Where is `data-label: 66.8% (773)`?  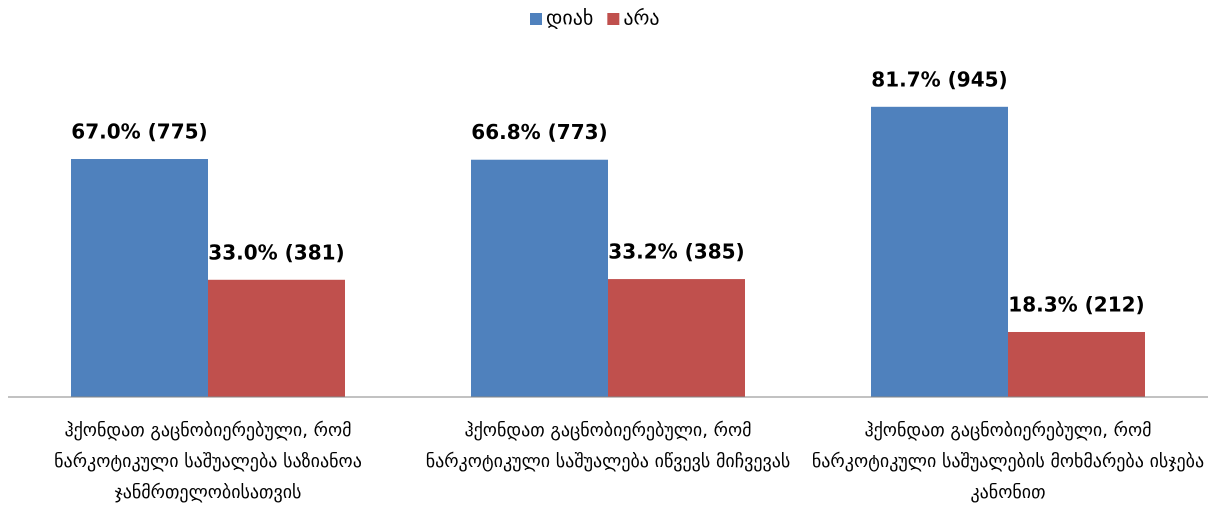 data-label: 66.8% (773) is located at coordinates (539, 132).